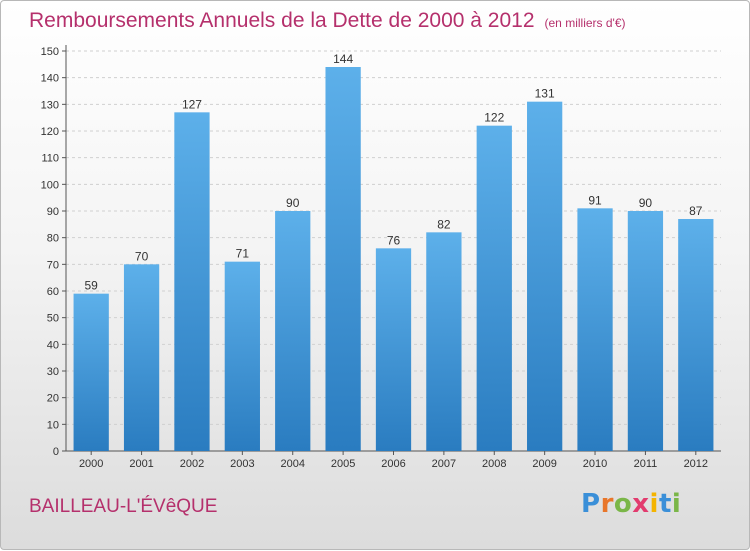 This screenshot has height=551, width=750. Describe the element at coordinates (192, 464) in the screenshot. I see `x-tick-label-2002: 2002` at that location.